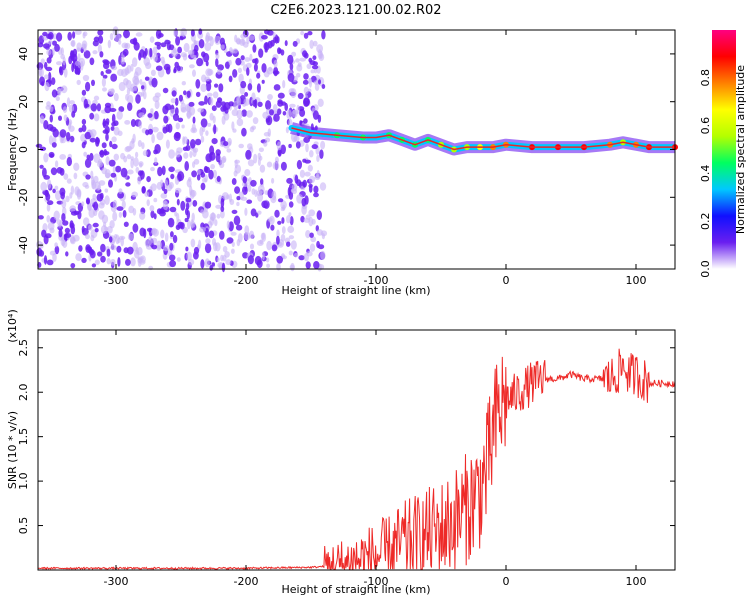  What do you see at coordinates (705, 173) in the screenshot?
I see `colorbar-ticks: 0.0 0.2 0.4 0.6 0.8` at bounding box center [705, 173].